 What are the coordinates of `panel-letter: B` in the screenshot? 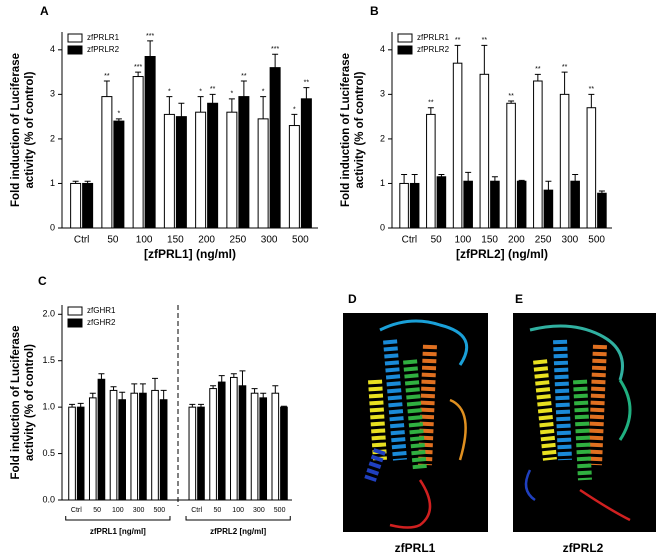 It's located at (374, 11).